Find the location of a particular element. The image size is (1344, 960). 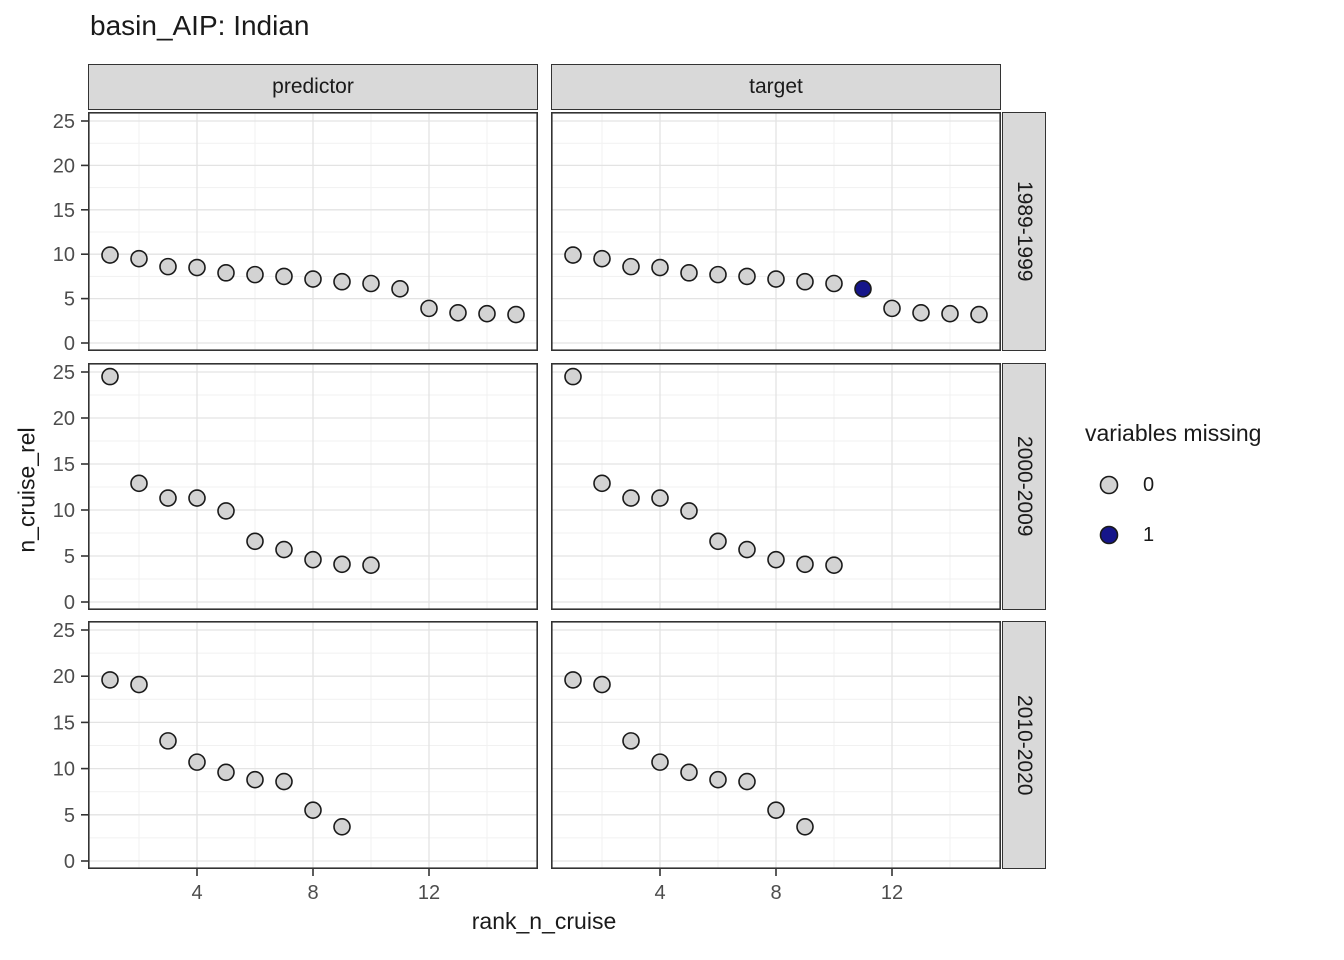

facet-row-label: 2010-2020 is located at coordinates (1024, 745).